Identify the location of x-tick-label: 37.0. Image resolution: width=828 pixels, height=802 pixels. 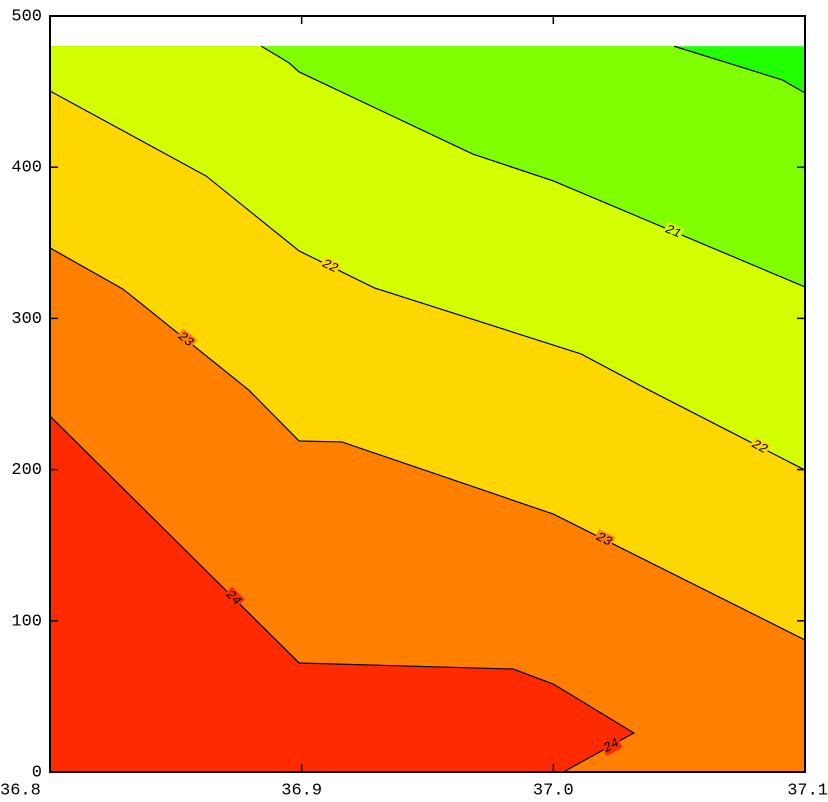
(553, 790).